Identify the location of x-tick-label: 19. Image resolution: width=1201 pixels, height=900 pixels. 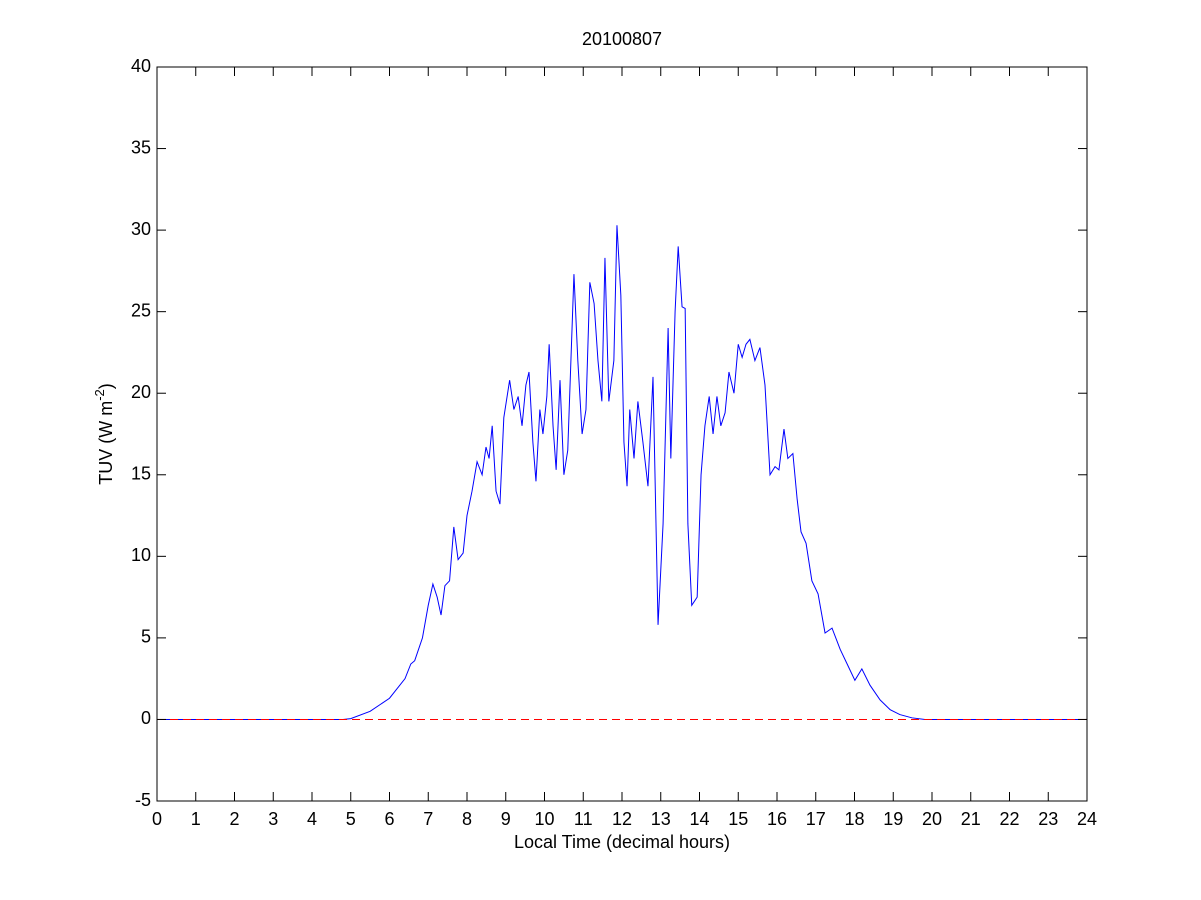
(893, 819).